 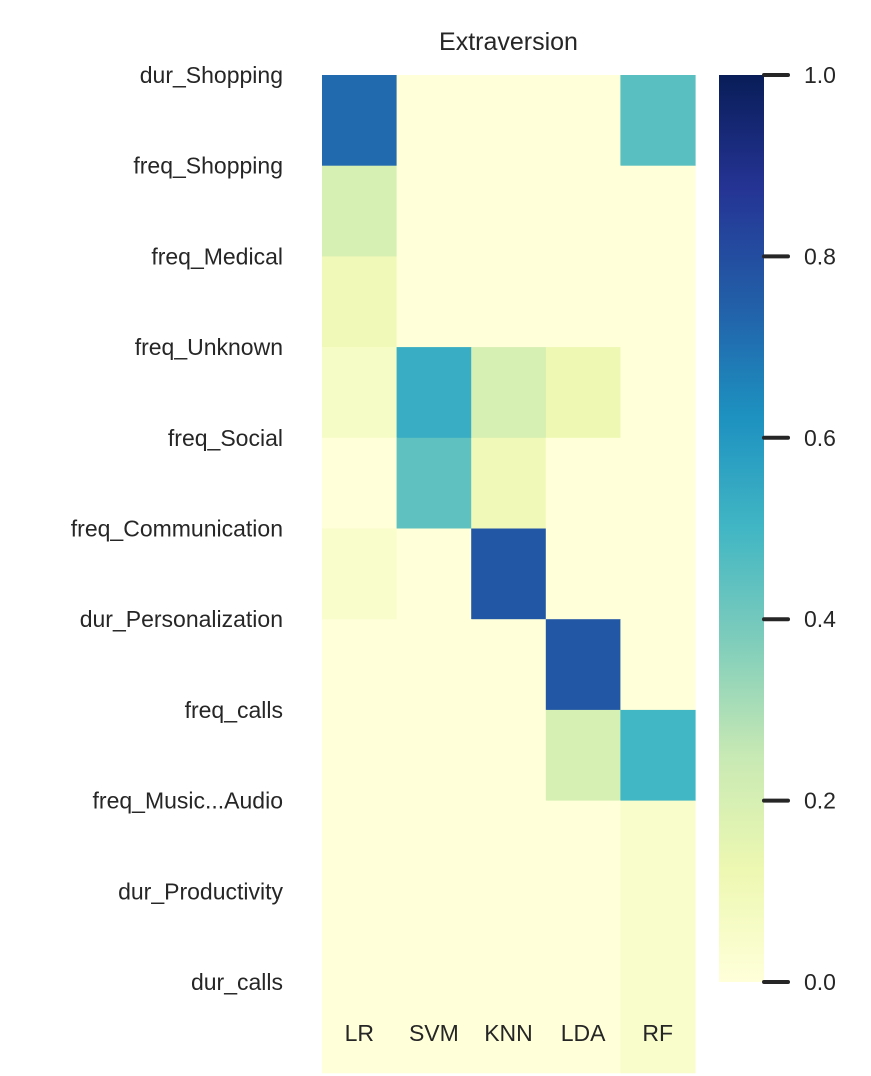 What do you see at coordinates (211, 75) in the screenshot?
I see `y-tick-label: dur_Shopping` at bounding box center [211, 75].